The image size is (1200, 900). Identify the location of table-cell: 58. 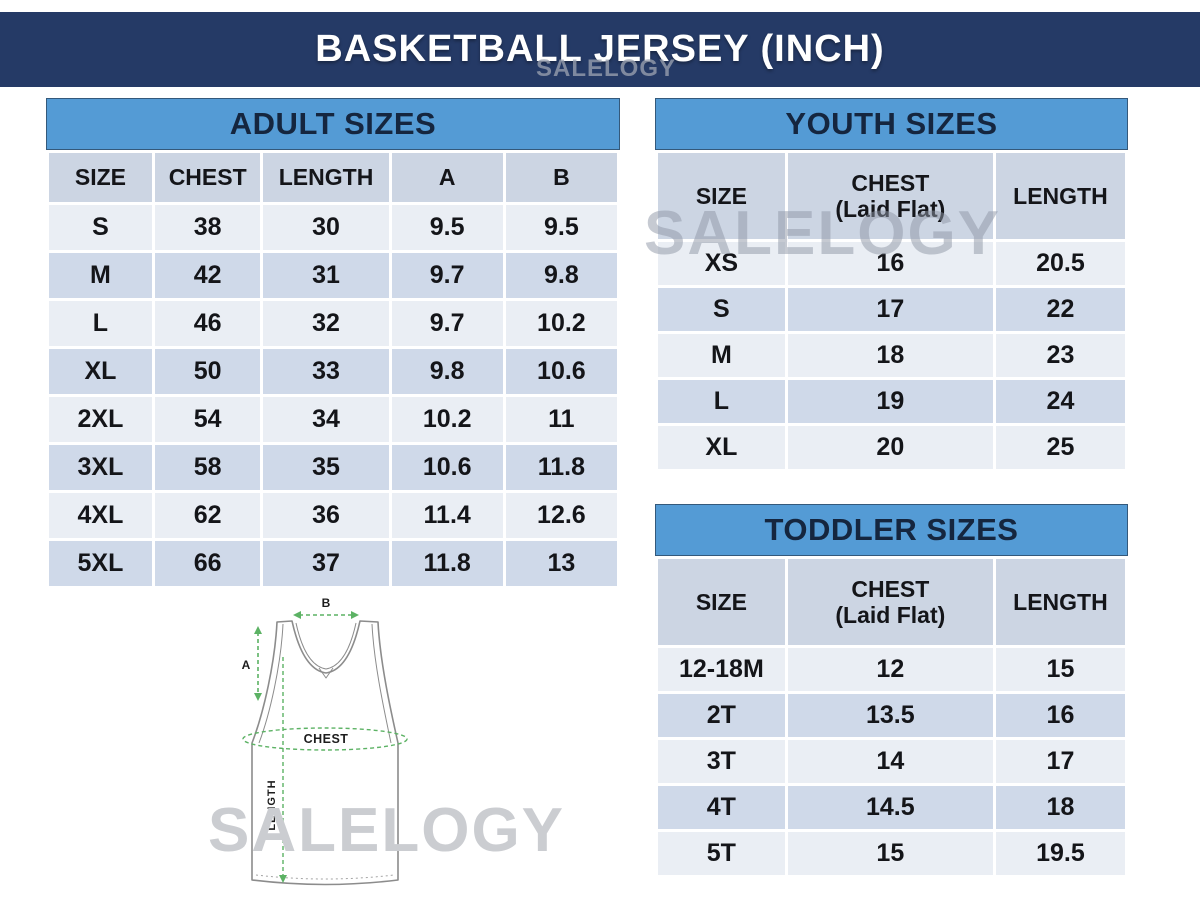
(207, 467).